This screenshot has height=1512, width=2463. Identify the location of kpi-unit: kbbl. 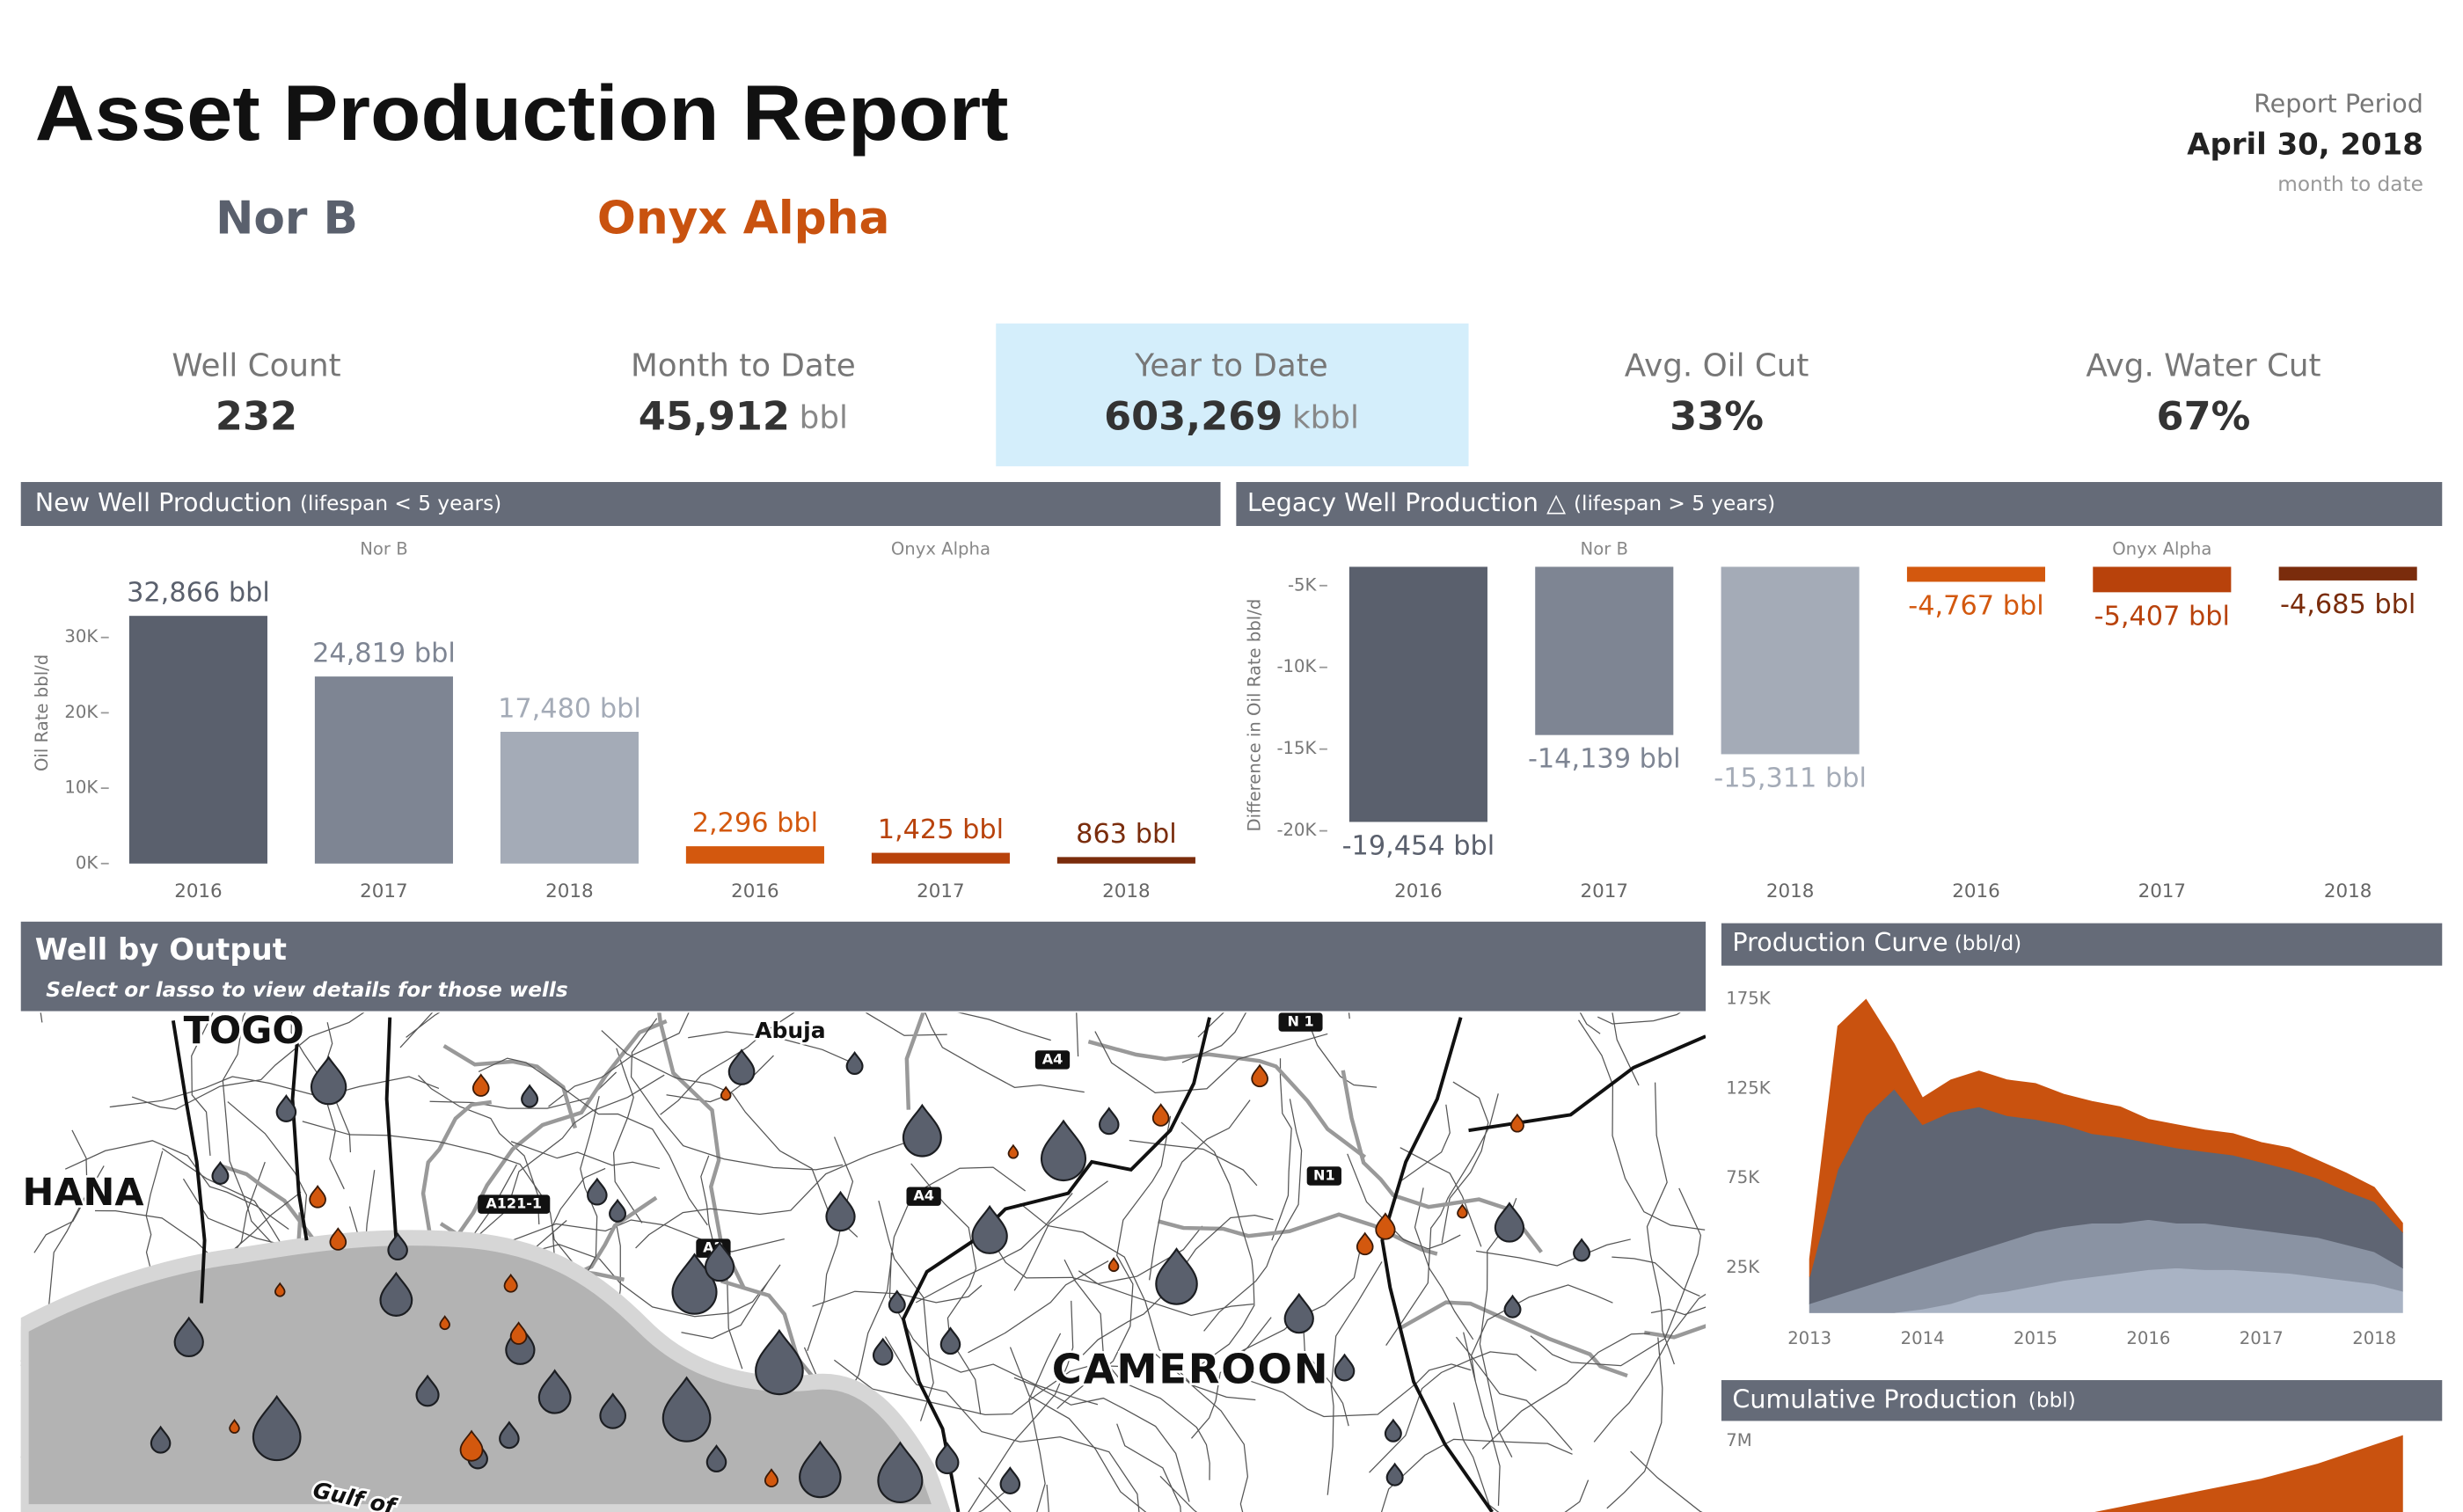
(1325, 418).